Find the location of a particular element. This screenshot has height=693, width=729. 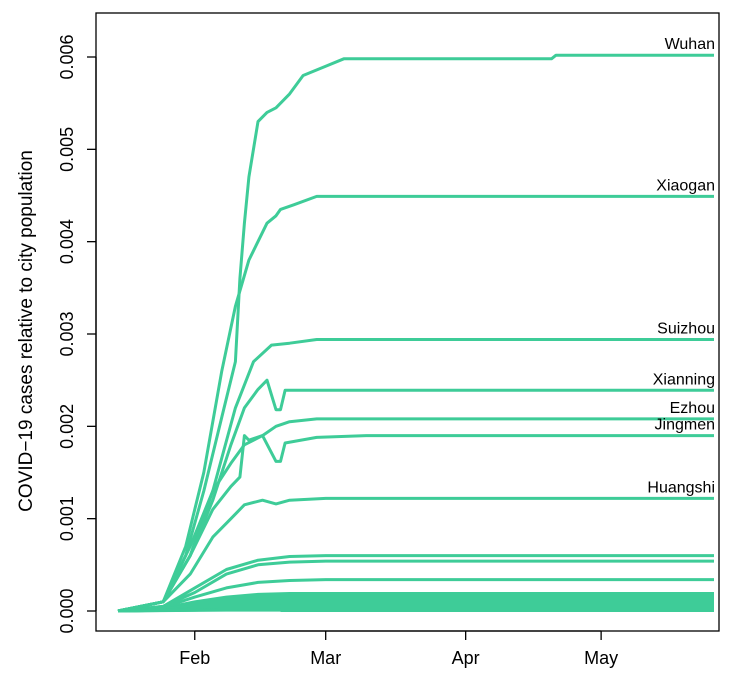

series-label-ezhou: Ezhou is located at coordinates (692, 408).